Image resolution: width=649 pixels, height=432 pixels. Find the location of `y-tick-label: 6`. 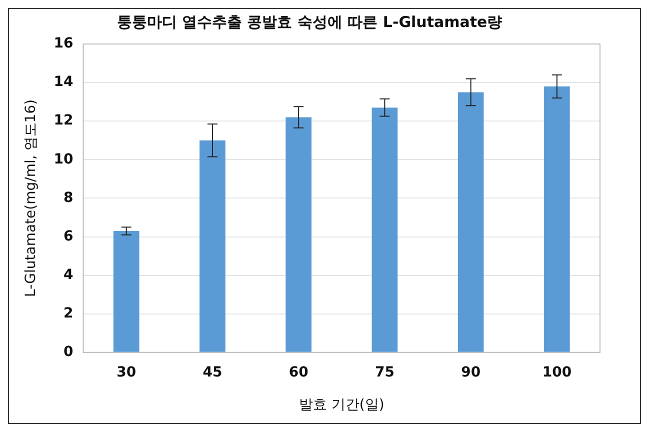

y-tick-label: 6 is located at coordinates (69, 236).